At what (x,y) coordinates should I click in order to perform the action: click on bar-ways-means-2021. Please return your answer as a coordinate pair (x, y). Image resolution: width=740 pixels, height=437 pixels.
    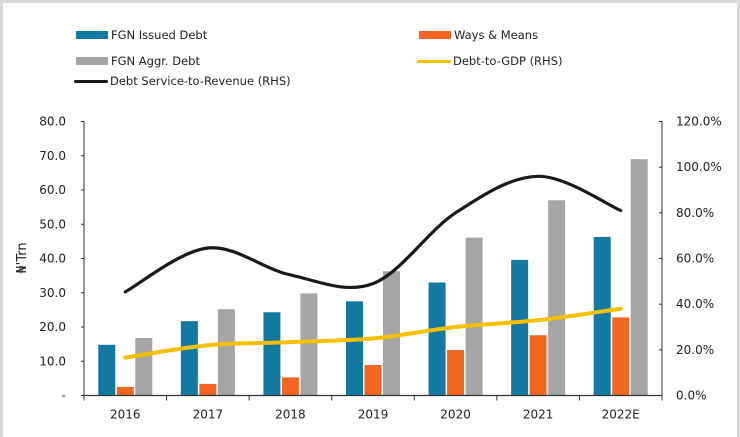
    Looking at the image, I should click on (538, 365).